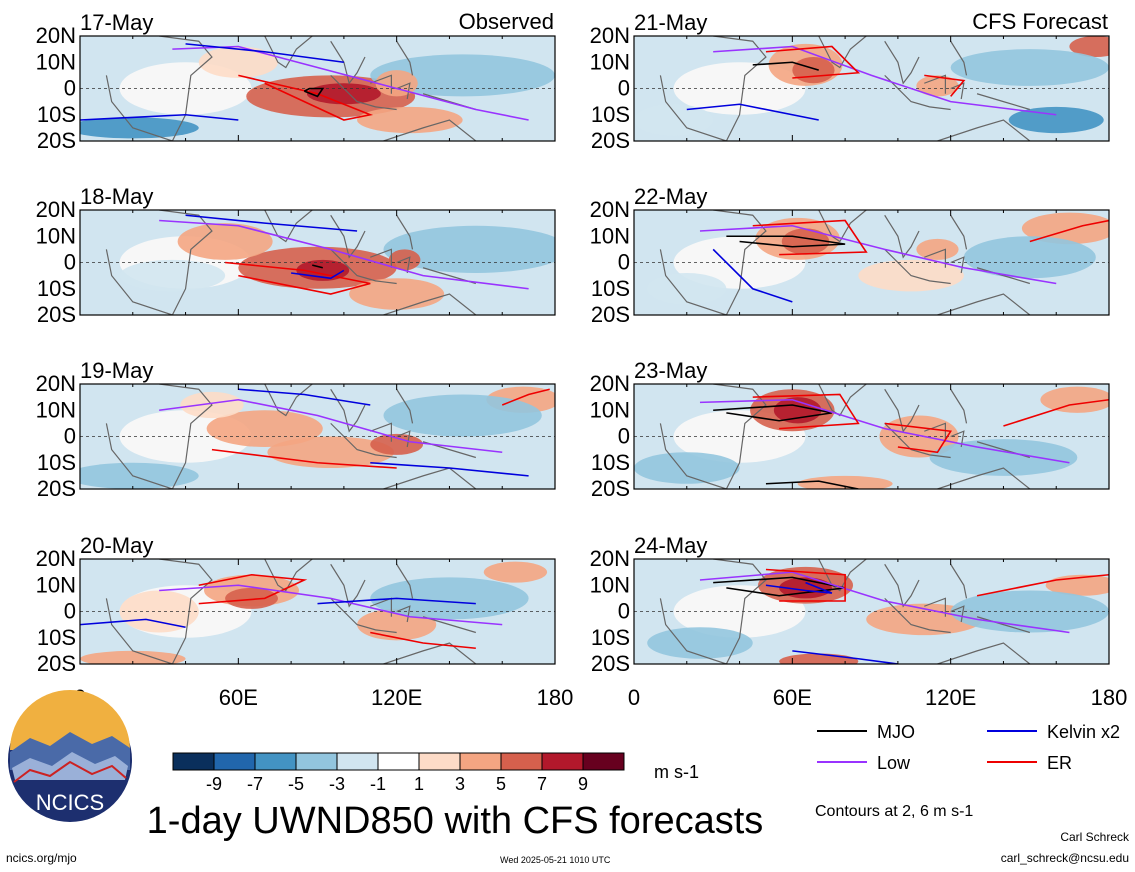  Describe the element at coordinates (337, 784) in the screenshot. I see `colorbar-label: -3` at that location.